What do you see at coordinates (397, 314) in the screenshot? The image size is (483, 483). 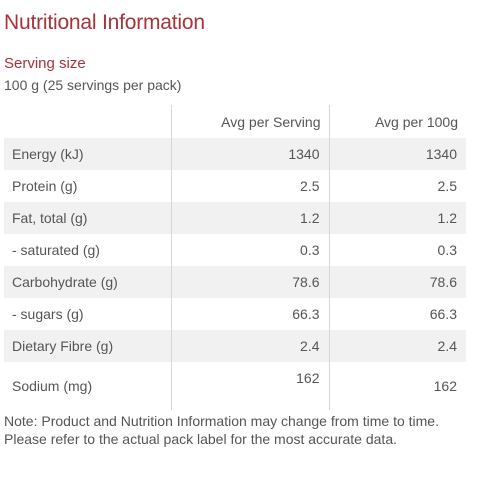 I see `value-per-100g: 66.3` at bounding box center [397, 314].